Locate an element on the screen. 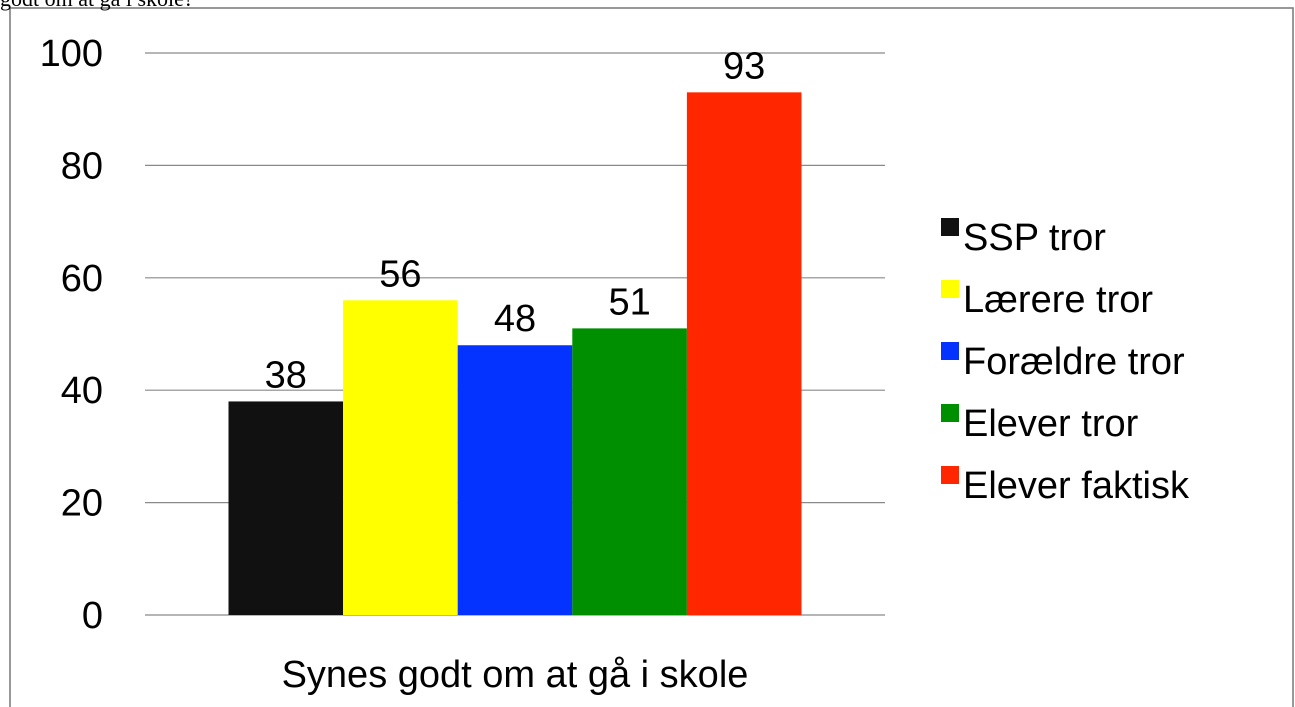 This screenshot has width=1295, height=707. y-tick-label: 0 is located at coordinates (92, 616).